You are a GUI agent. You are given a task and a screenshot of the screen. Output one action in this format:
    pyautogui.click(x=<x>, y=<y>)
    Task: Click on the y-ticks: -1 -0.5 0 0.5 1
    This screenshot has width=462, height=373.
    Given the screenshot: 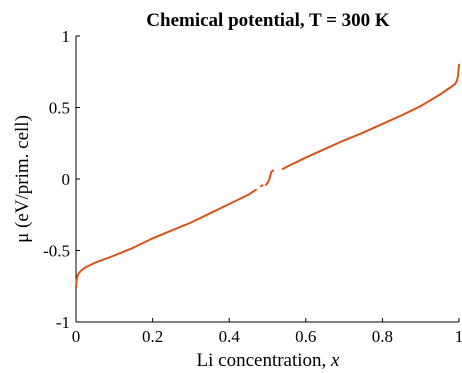 What is the action you would take?
    pyautogui.click(x=61, y=179)
    